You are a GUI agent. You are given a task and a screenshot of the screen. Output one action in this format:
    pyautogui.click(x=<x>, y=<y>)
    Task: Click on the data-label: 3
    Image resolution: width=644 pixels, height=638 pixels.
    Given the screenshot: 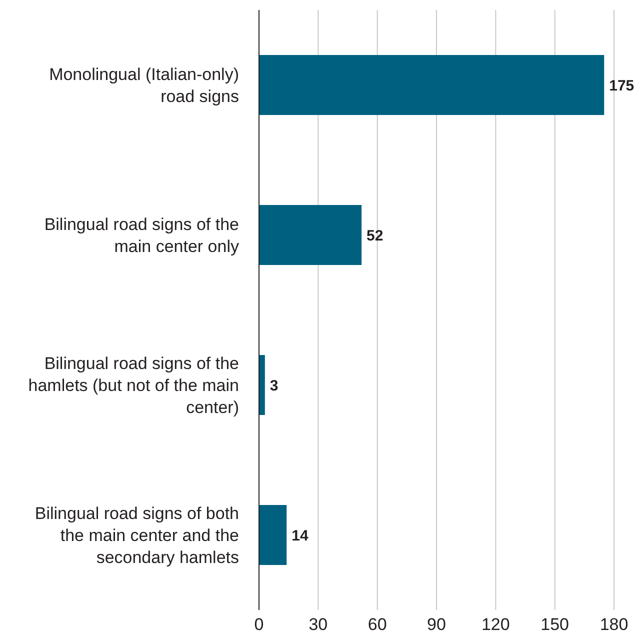 What is the action you would take?
    pyautogui.click(x=274, y=385)
    